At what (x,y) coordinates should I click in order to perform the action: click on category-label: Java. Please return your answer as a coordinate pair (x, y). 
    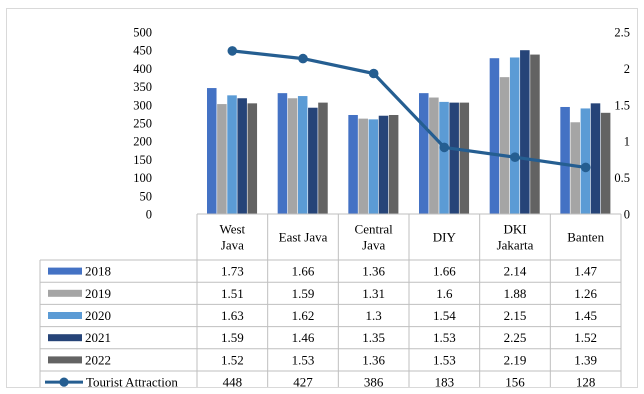
    Looking at the image, I should click on (373, 245).